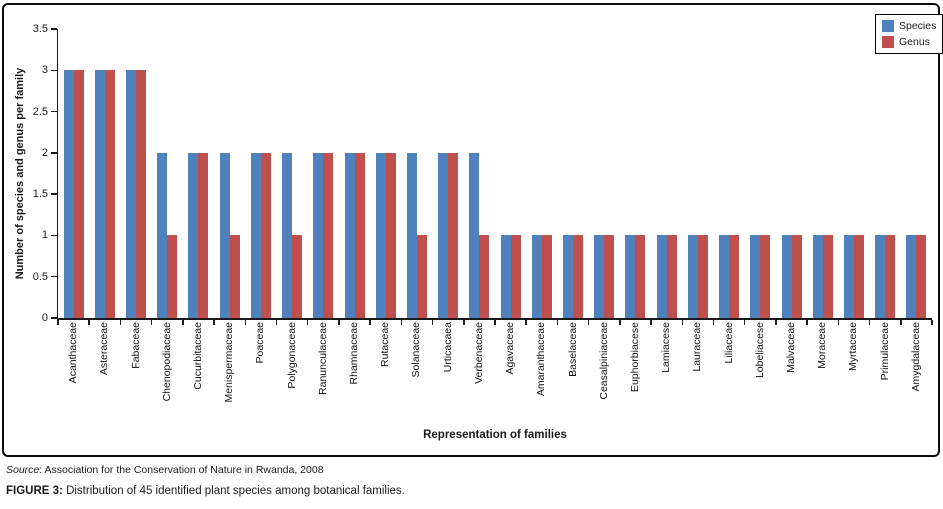 The image size is (943, 509). What do you see at coordinates (73, 353) in the screenshot?
I see `category-label: Acanthaceae` at bounding box center [73, 353].